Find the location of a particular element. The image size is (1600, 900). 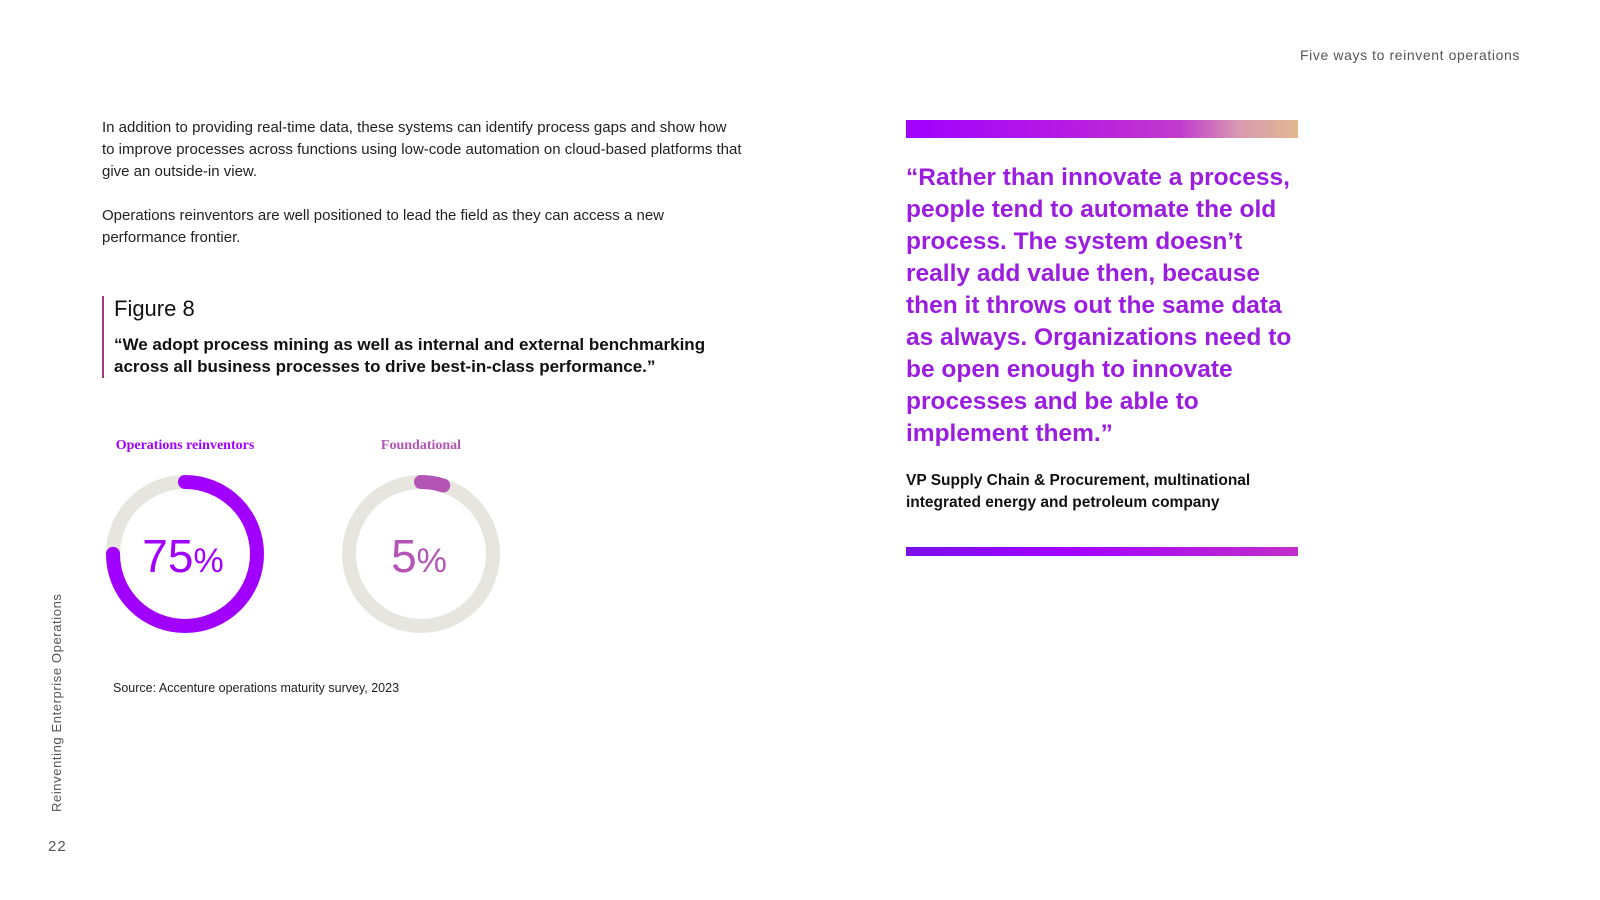

page-number: 22 is located at coordinates (57, 846).